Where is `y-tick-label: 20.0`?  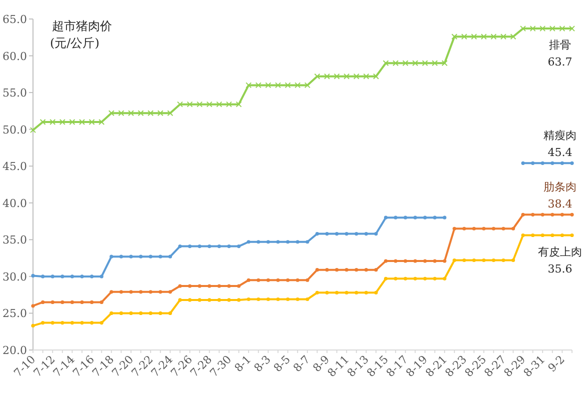
y-tick-label: 20.0 is located at coordinates (14, 350).